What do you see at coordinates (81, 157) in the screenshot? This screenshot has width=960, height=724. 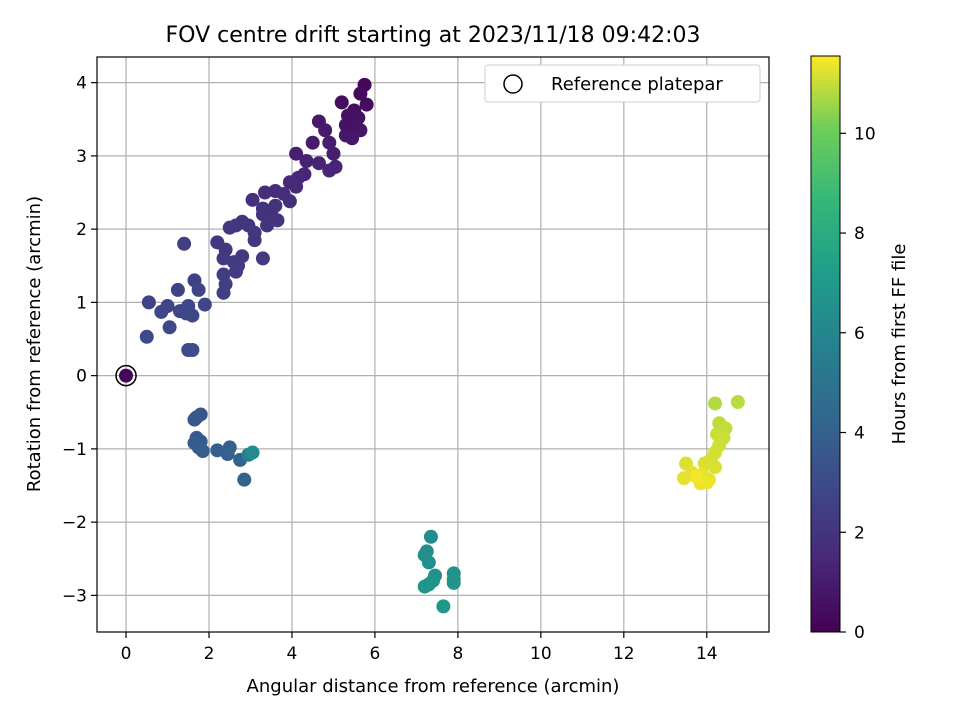 I see `y-tick-label: 3` at bounding box center [81, 157].